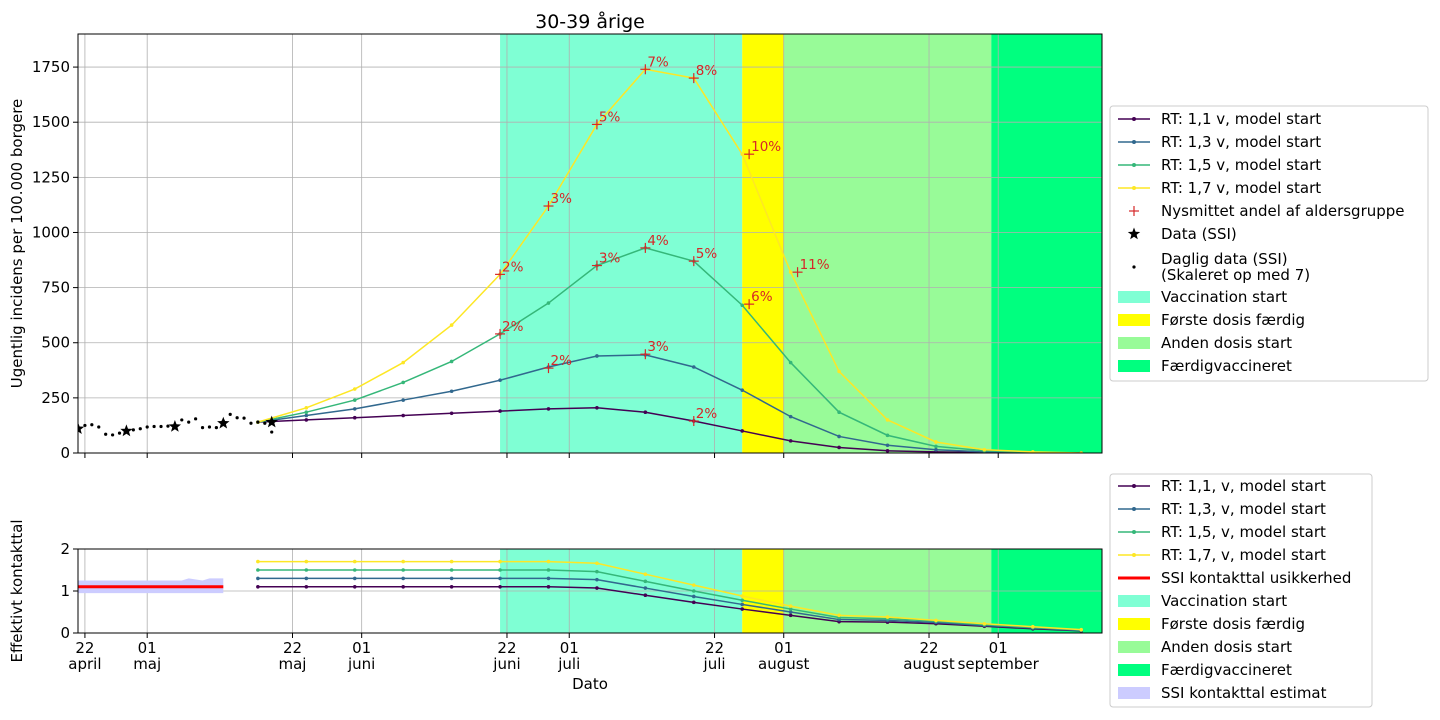 This screenshot has width=1440, height=720. What do you see at coordinates (1244, 693) in the screenshot?
I see `legend-label: SSI kontakttal estimat` at bounding box center [1244, 693].